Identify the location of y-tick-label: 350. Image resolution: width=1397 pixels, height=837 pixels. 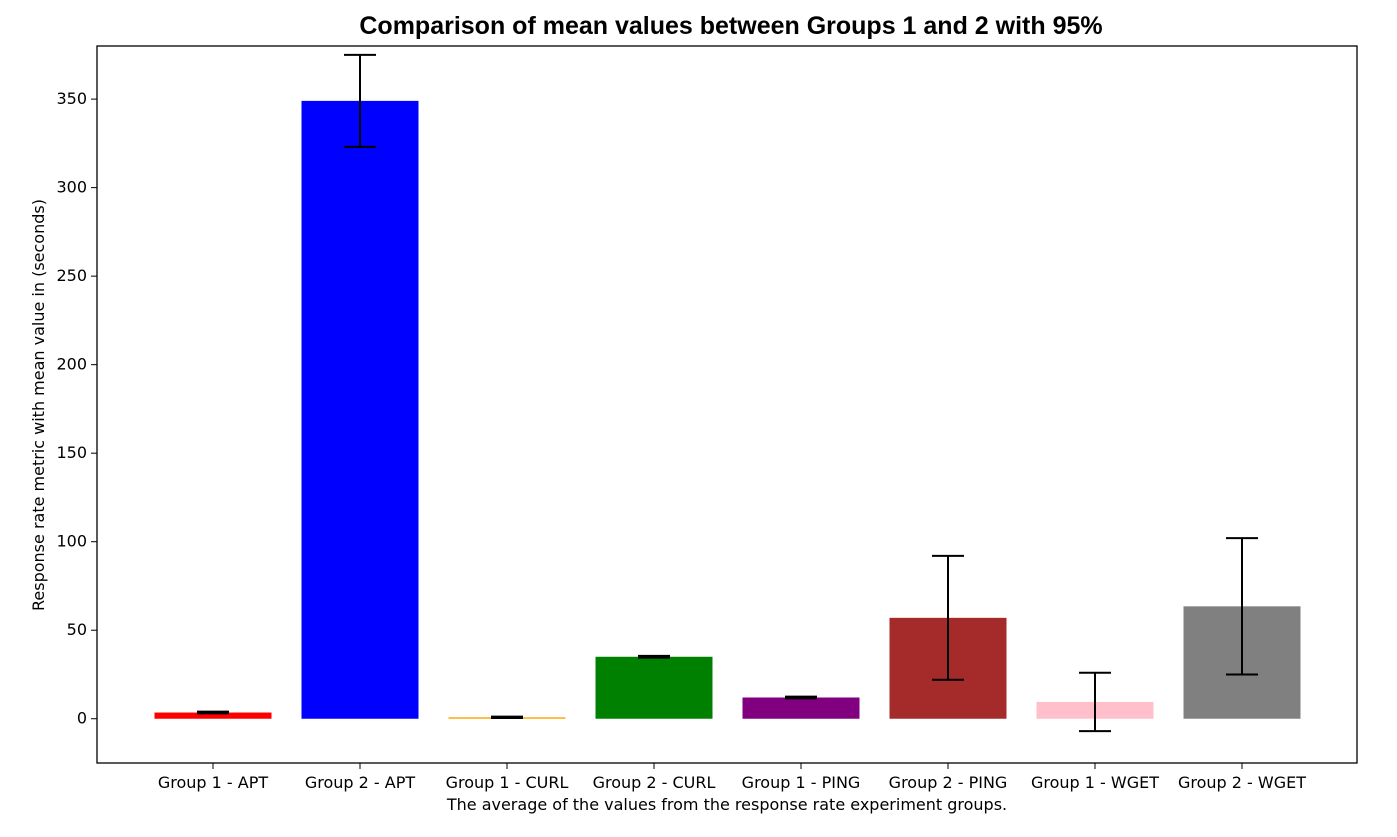
(71, 98).